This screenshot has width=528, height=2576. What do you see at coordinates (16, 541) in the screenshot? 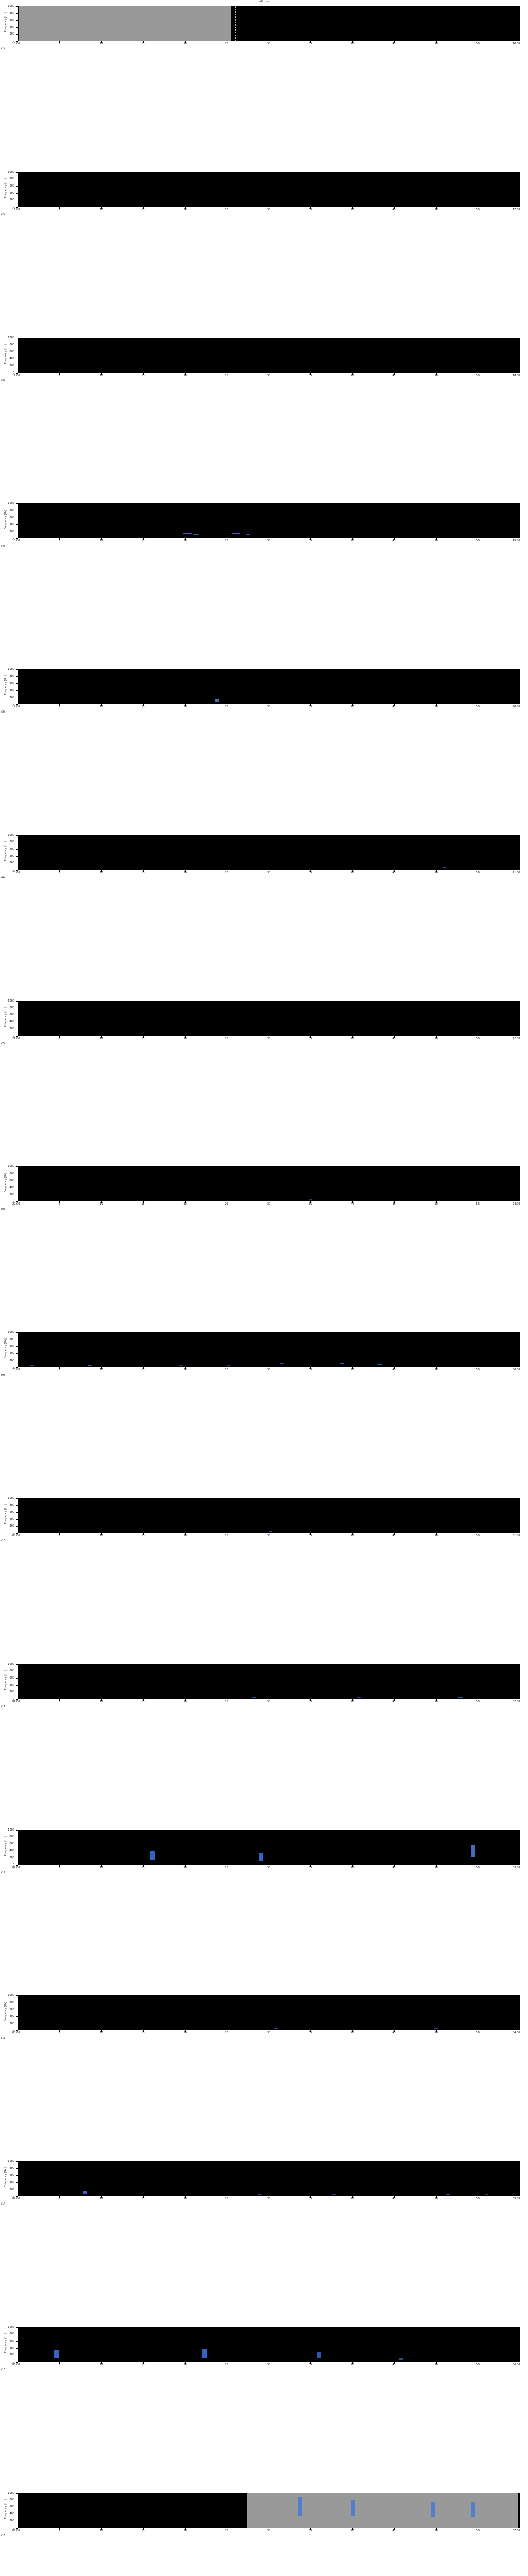
I see `panel-start-time: 18:00` at bounding box center [16, 541].